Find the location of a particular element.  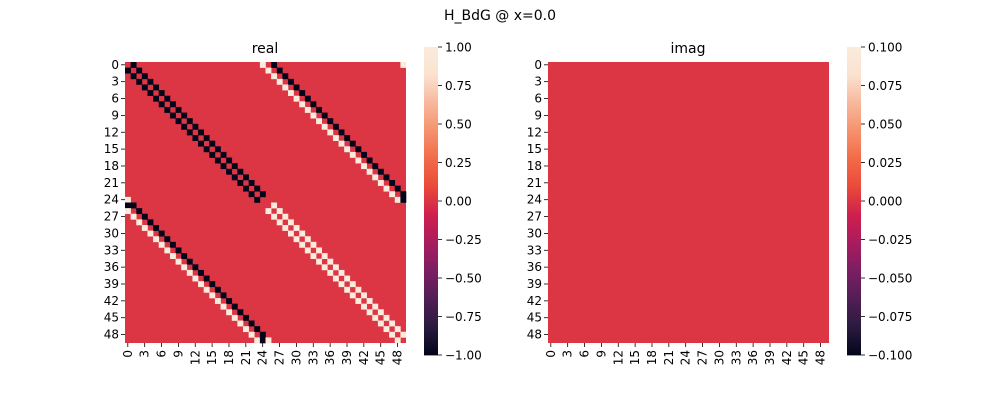

colorbar-tick-label: −1.00 is located at coordinates (463, 356).